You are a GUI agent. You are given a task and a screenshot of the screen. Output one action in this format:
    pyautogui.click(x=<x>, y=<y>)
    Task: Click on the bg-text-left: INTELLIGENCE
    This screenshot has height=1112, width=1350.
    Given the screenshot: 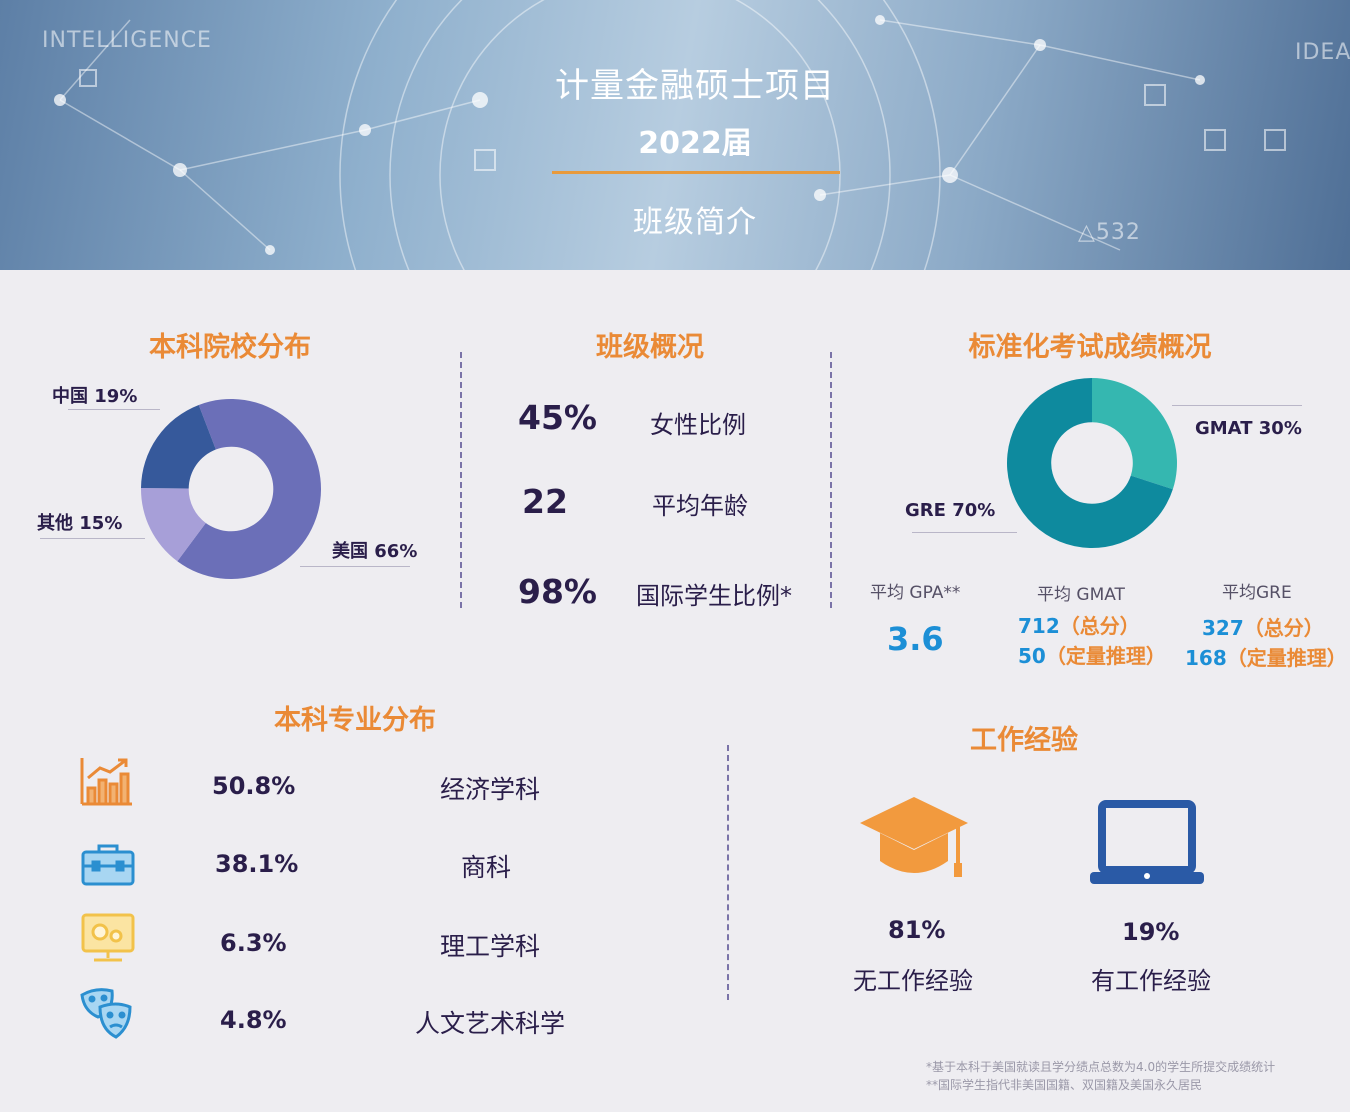 What is the action you would take?
    pyautogui.click(x=127, y=40)
    